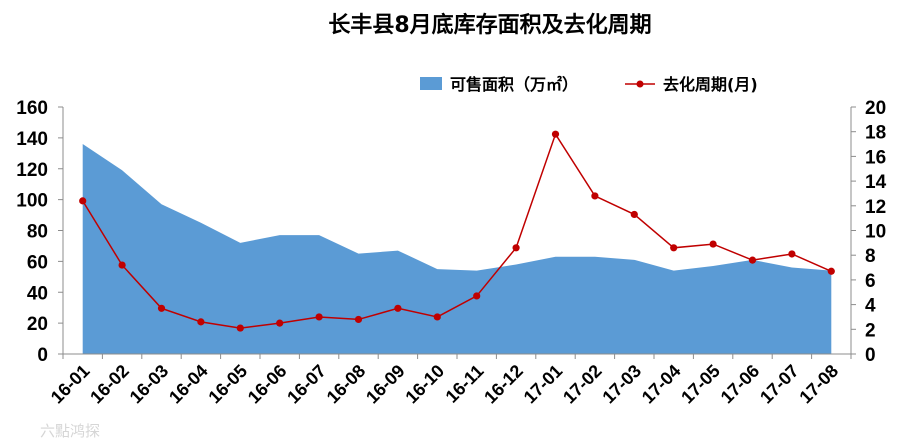 The width and height of the screenshot is (901, 448). What do you see at coordinates (424, 384) in the screenshot?
I see `x-tick-label: 16-10` at bounding box center [424, 384].